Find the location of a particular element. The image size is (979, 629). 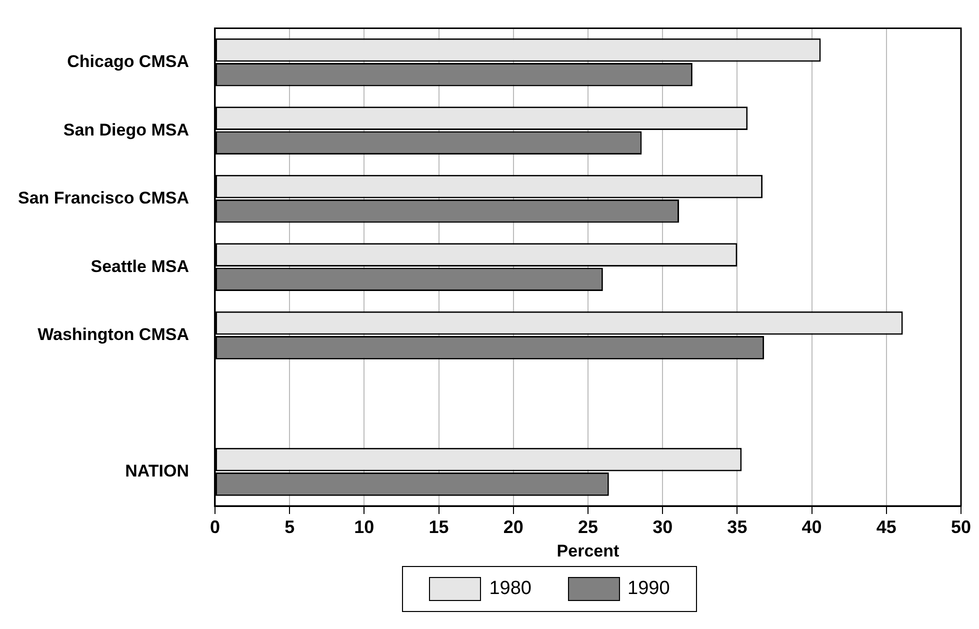

y-tick-label: Washington CMSA is located at coordinates (113, 334).